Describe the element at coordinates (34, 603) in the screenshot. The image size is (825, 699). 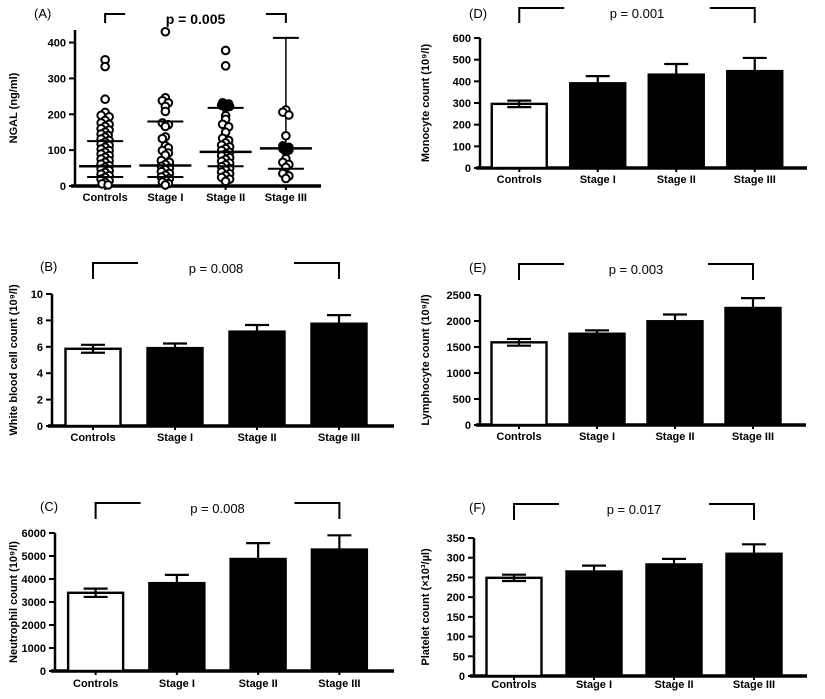
I see `y-tick-label: 3000` at that location.